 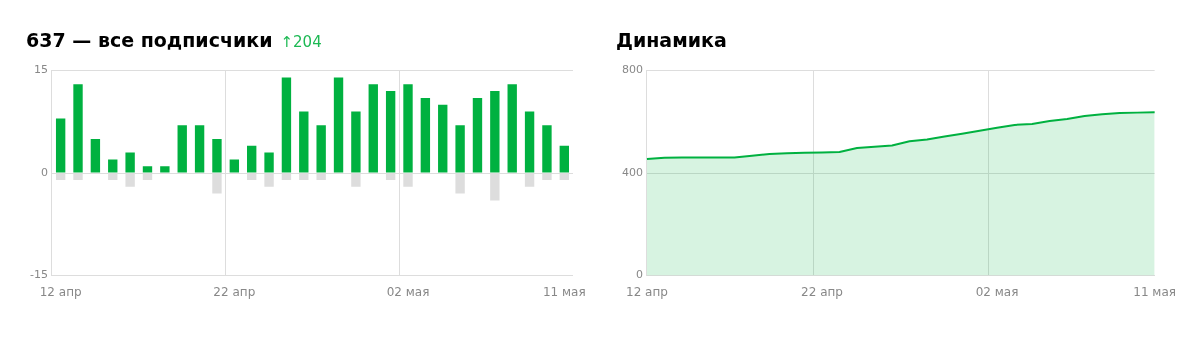 What do you see at coordinates (632, 70) in the screenshot?
I see `y-tick-label: 800` at bounding box center [632, 70].